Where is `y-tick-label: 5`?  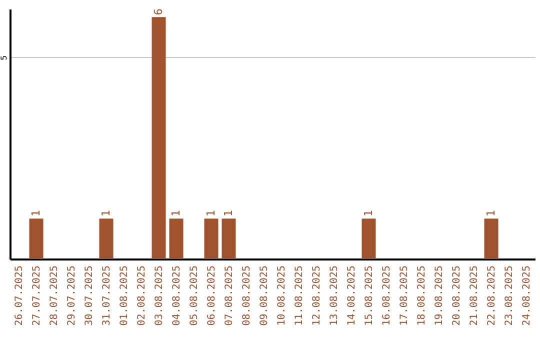
y-tick-label: 5 is located at coordinates (4, 57).